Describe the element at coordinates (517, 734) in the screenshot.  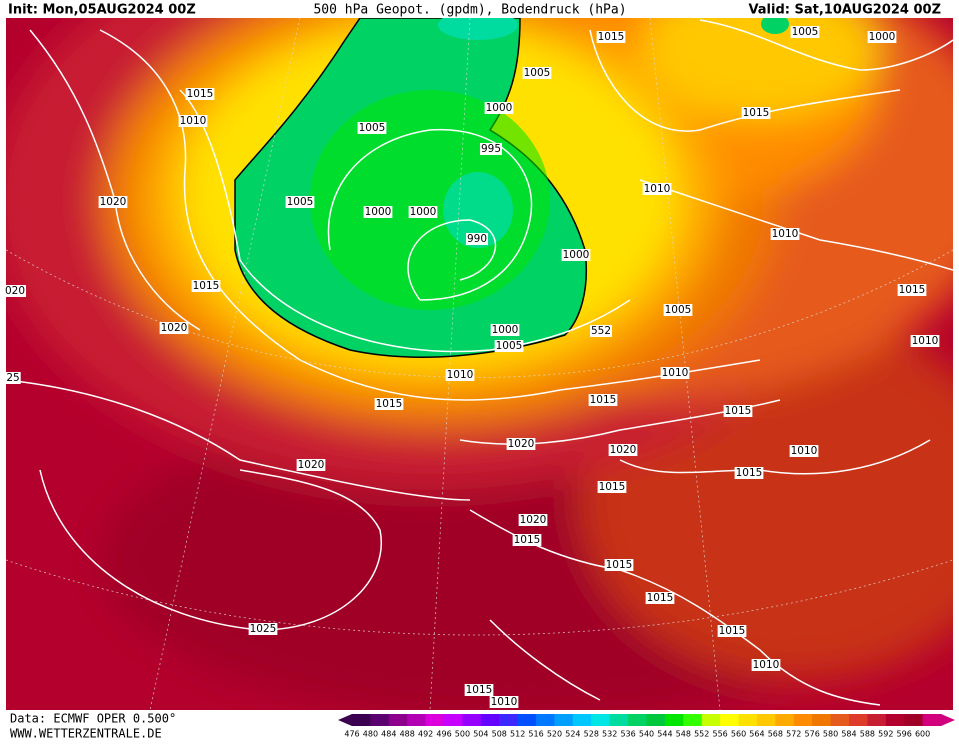
I see `colorbar-label: 512` at that location.